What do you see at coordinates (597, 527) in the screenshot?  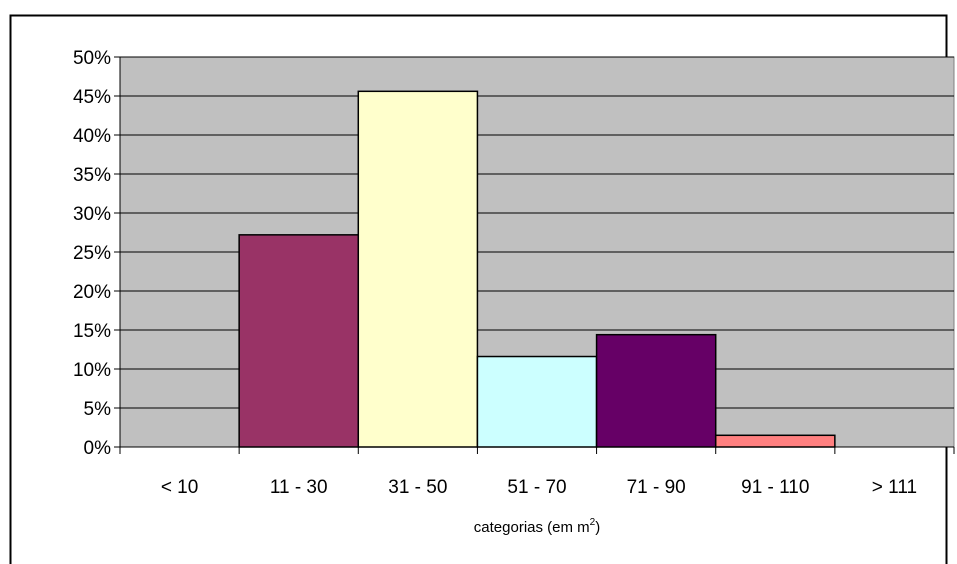 I see `x-axis-title-suffix: )` at bounding box center [597, 527].